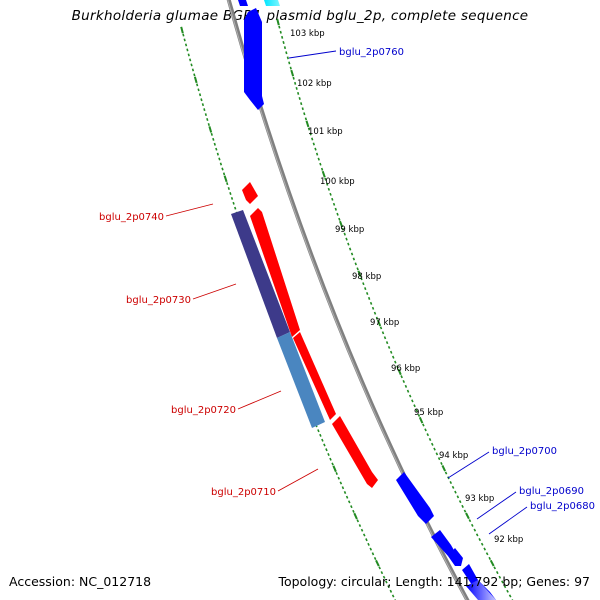 The width and height of the screenshot is (600, 600). Describe the element at coordinates (551, 491) in the screenshot. I see `label-bglu_2p0690: bglu_2p0690` at that location.